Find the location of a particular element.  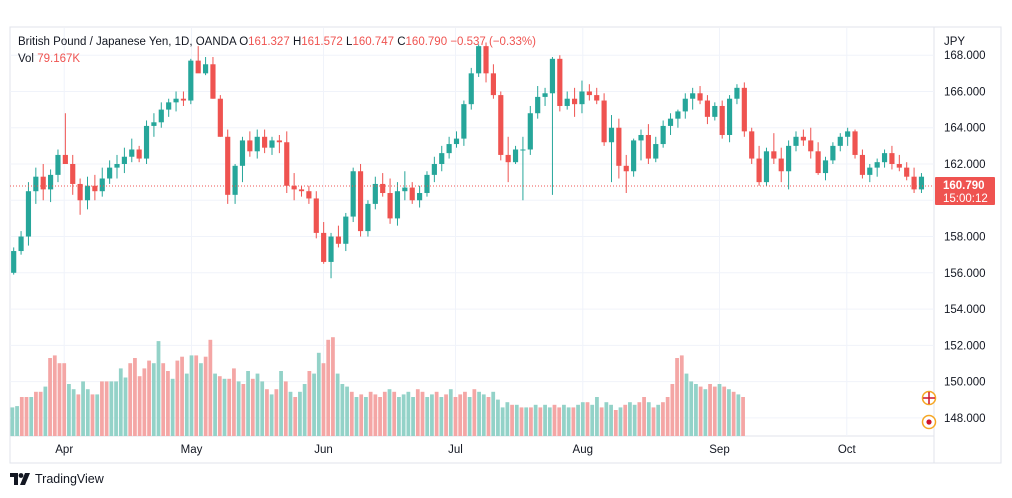

month-tick-label: Jul is located at coordinates (455, 450).